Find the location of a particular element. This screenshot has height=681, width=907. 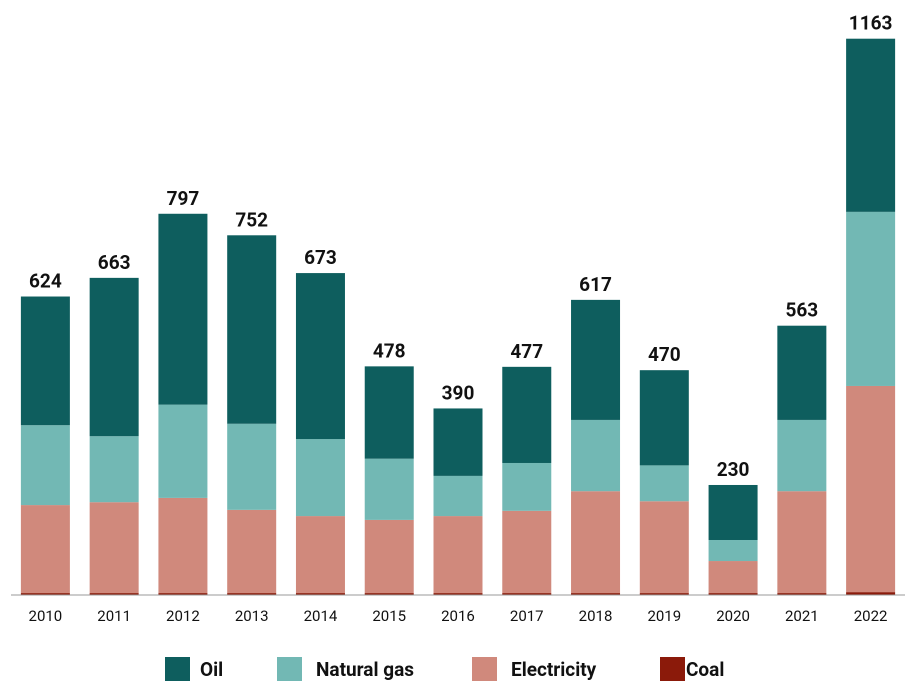

x-tick-label: 2012 is located at coordinates (183, 616).